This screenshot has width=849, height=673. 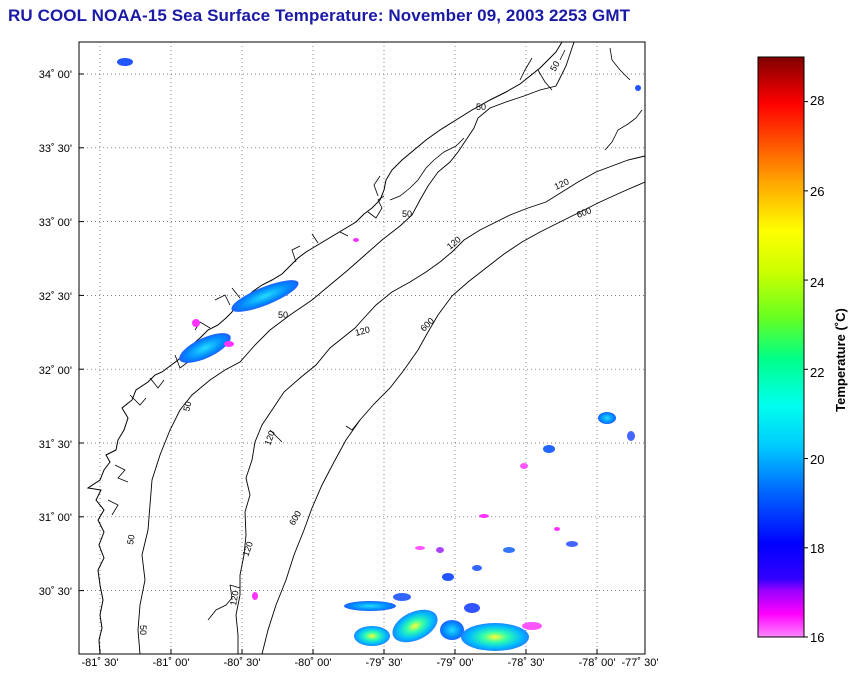 I want to click on colorbar-tick-label: 20, so click(x=817, y=459).